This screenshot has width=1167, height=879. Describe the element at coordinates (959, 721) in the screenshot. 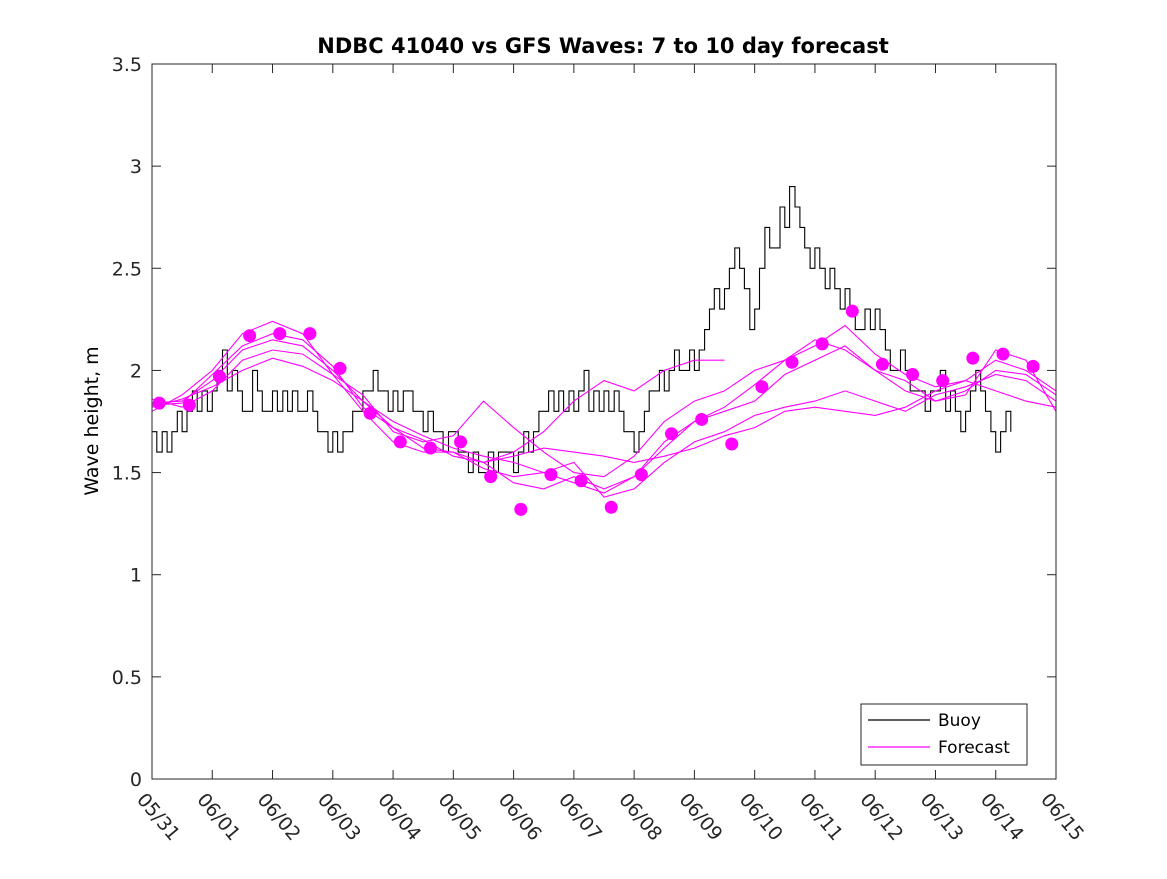

I see `legend-label-buoy: Buoy` at that location.